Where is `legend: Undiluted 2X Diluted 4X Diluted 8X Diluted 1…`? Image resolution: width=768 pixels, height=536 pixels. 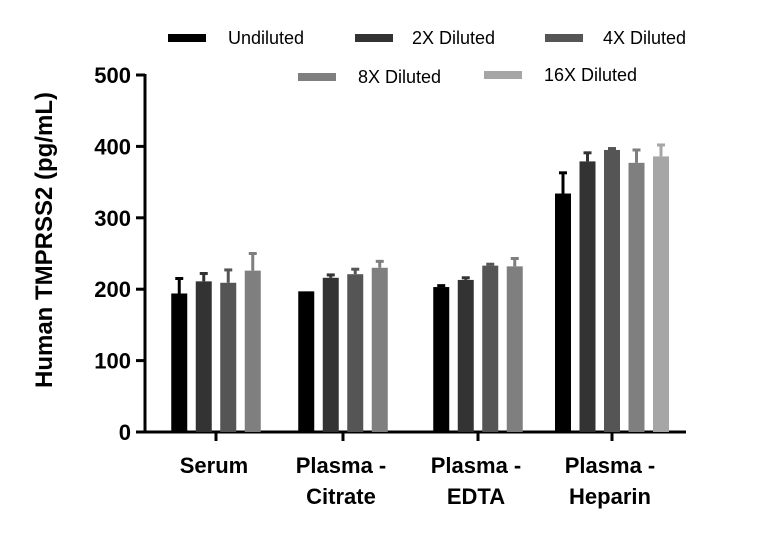
legend: Undiluted 2X Diluted 4X Diluted 8X Diluted 1… is located at coordinates (427, 57).